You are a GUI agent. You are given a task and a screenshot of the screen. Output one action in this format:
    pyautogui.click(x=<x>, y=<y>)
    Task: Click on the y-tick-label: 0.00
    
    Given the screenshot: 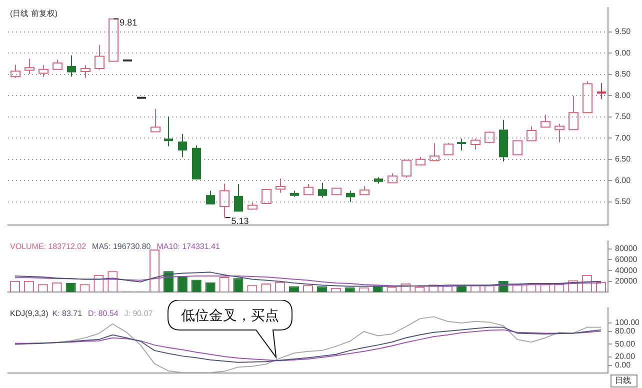 What is the action you would take?
    pyautogui.click(x=623, y=365)
    